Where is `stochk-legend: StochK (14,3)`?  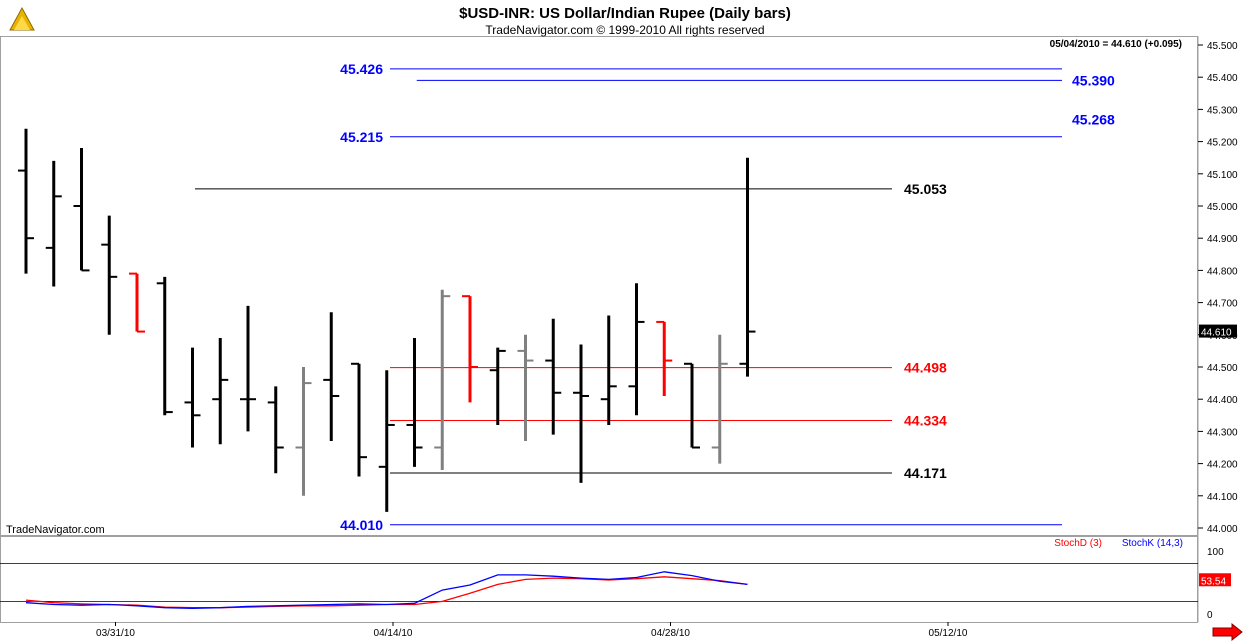
stochk-legend: StochK (14,3) is located at coordinates (1152, 543).